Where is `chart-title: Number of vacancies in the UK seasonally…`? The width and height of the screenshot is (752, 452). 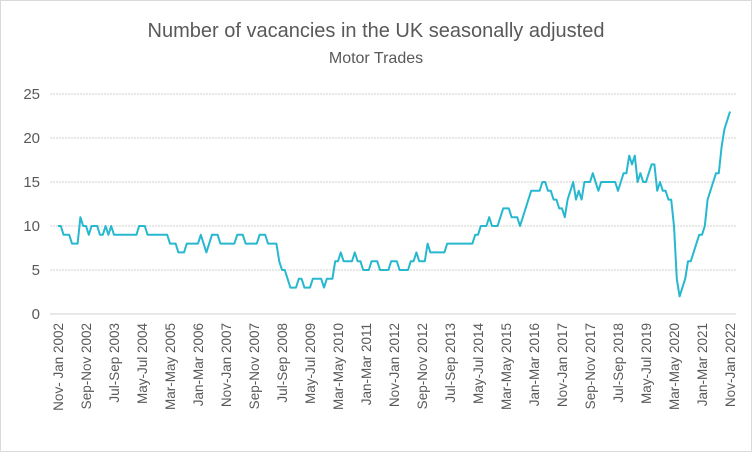 chart-title: Number of vacancies in the UK seasonally… is located at coordinates (376, 31).